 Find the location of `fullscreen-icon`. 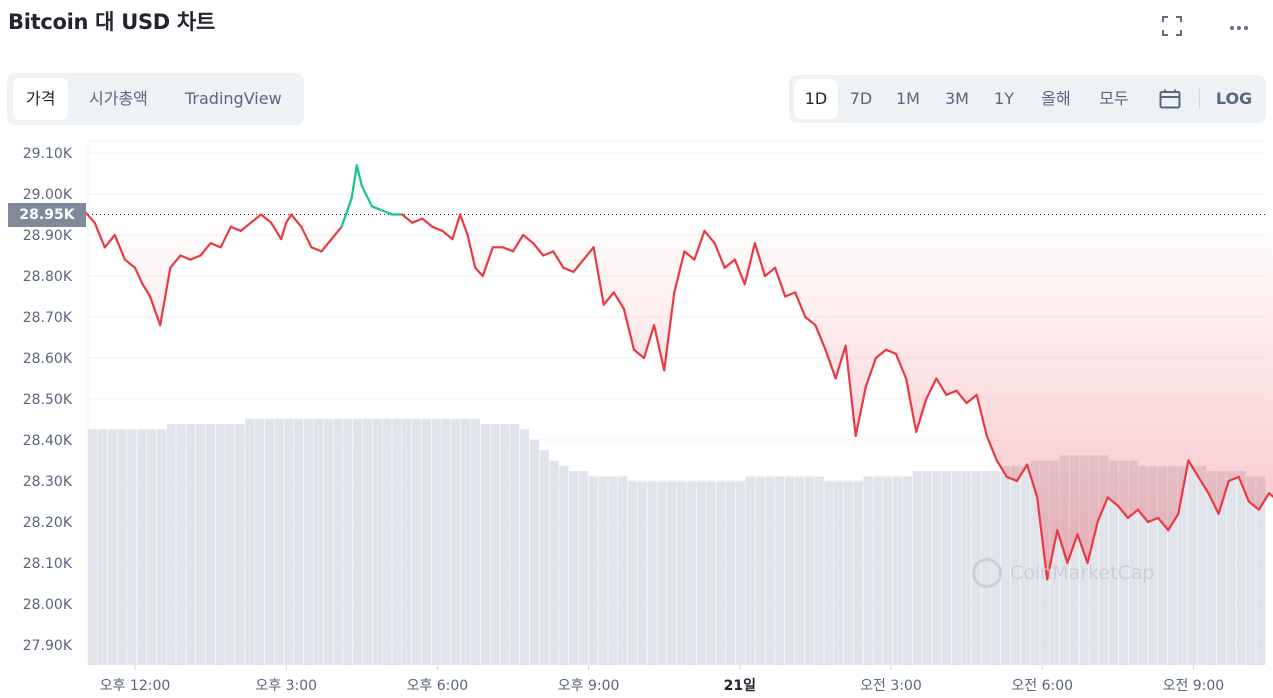

fullscreen-icon is located at coordinates (1172, 28).